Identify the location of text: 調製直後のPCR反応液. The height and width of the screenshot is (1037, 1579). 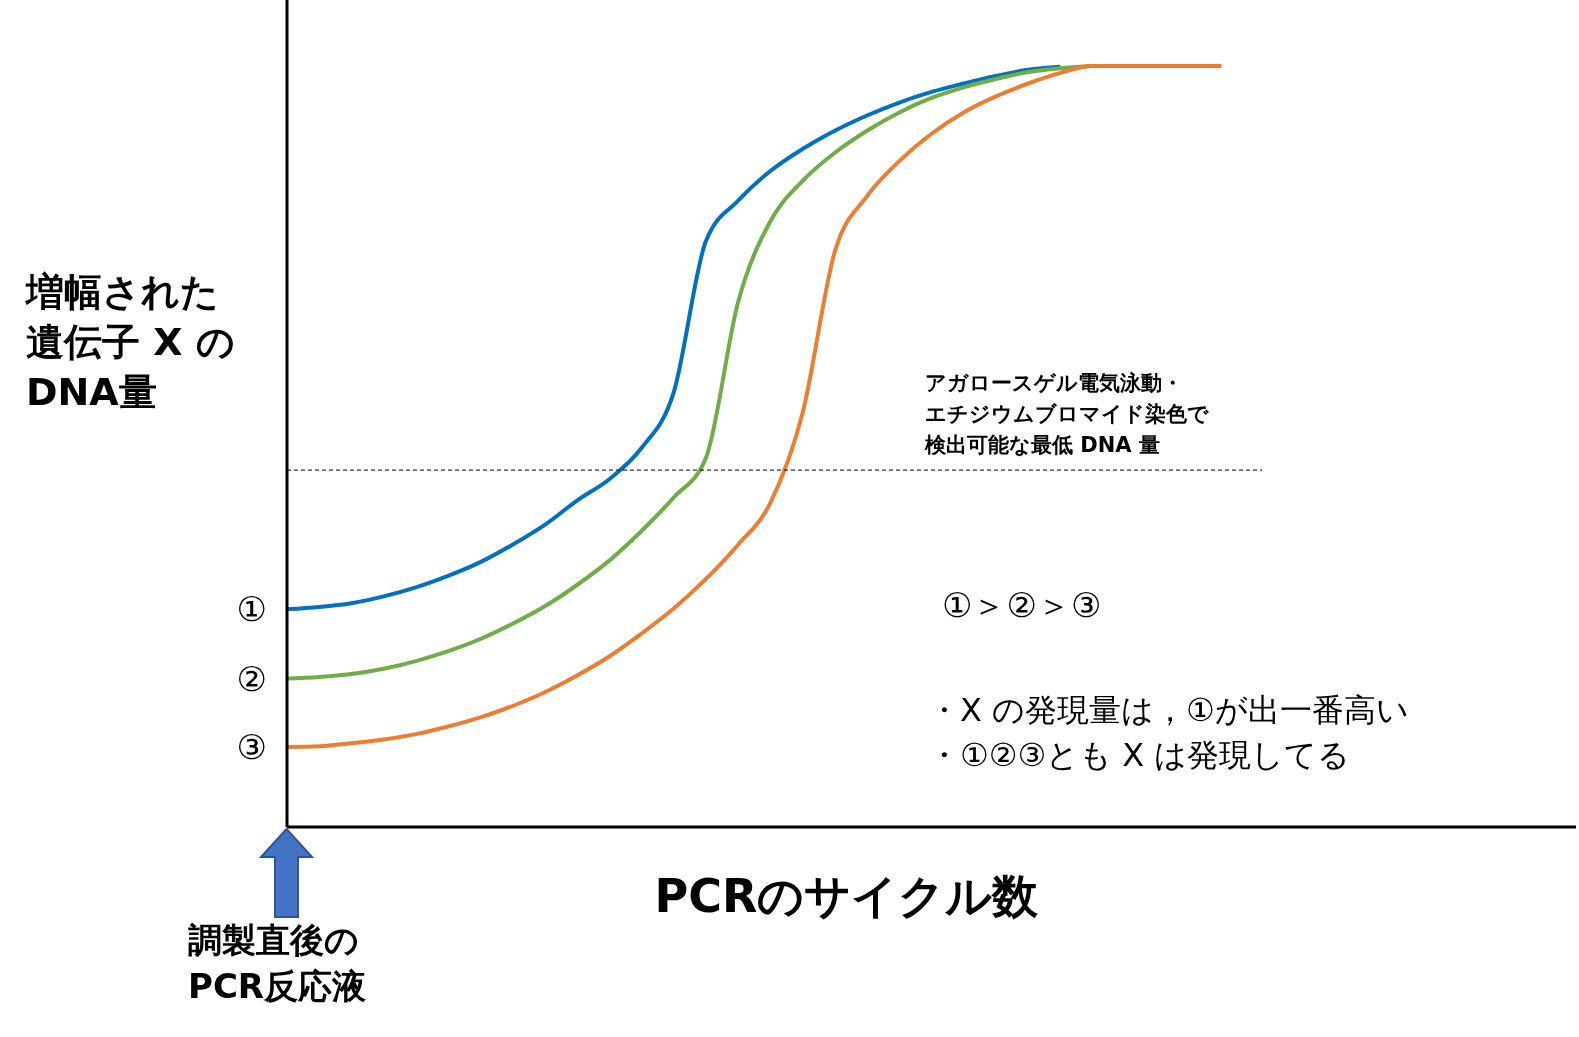
(277, 963).